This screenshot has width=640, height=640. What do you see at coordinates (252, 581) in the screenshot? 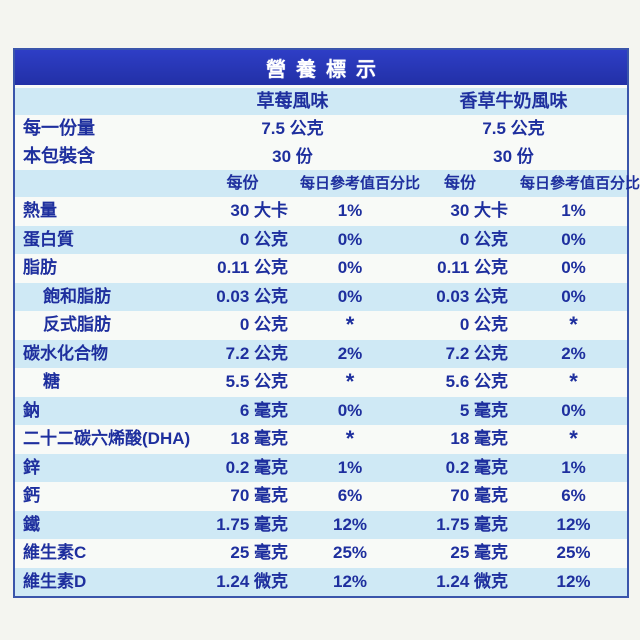
I see `nutrient-amount-strawberry: 1.24 微克` at bounding box center [252, 581].